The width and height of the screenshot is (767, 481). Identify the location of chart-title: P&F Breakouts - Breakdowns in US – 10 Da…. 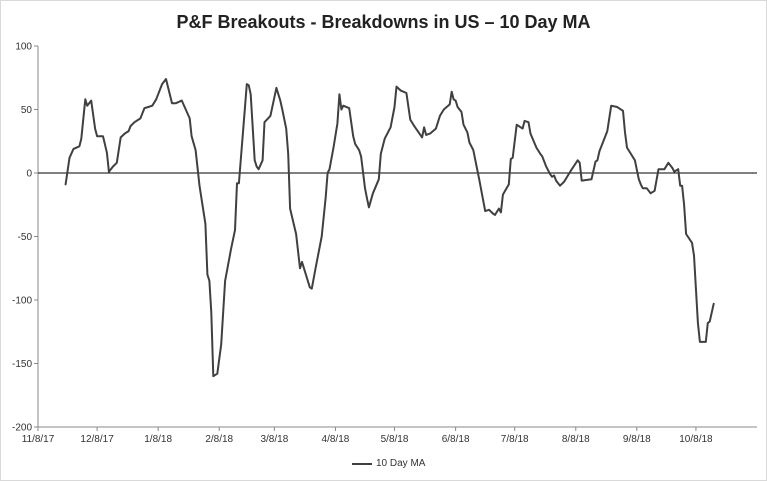
(383, 22).